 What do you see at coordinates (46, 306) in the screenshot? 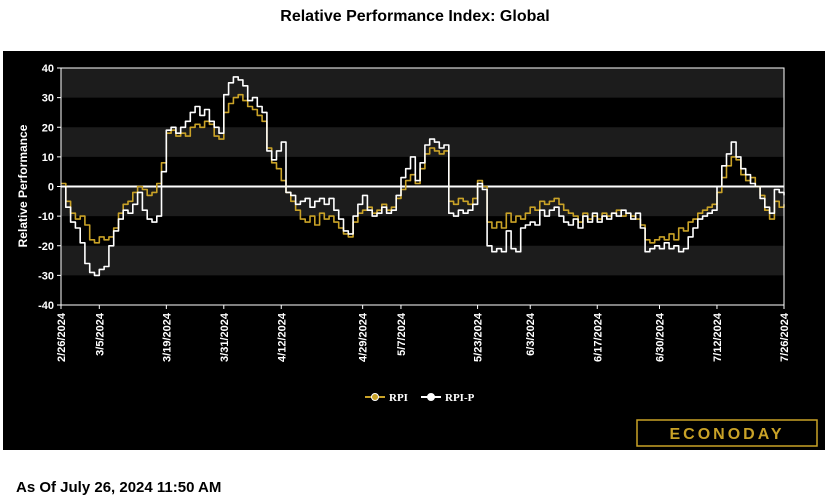
I see `y-tick-label: -40` at bounding box center [46, 306].